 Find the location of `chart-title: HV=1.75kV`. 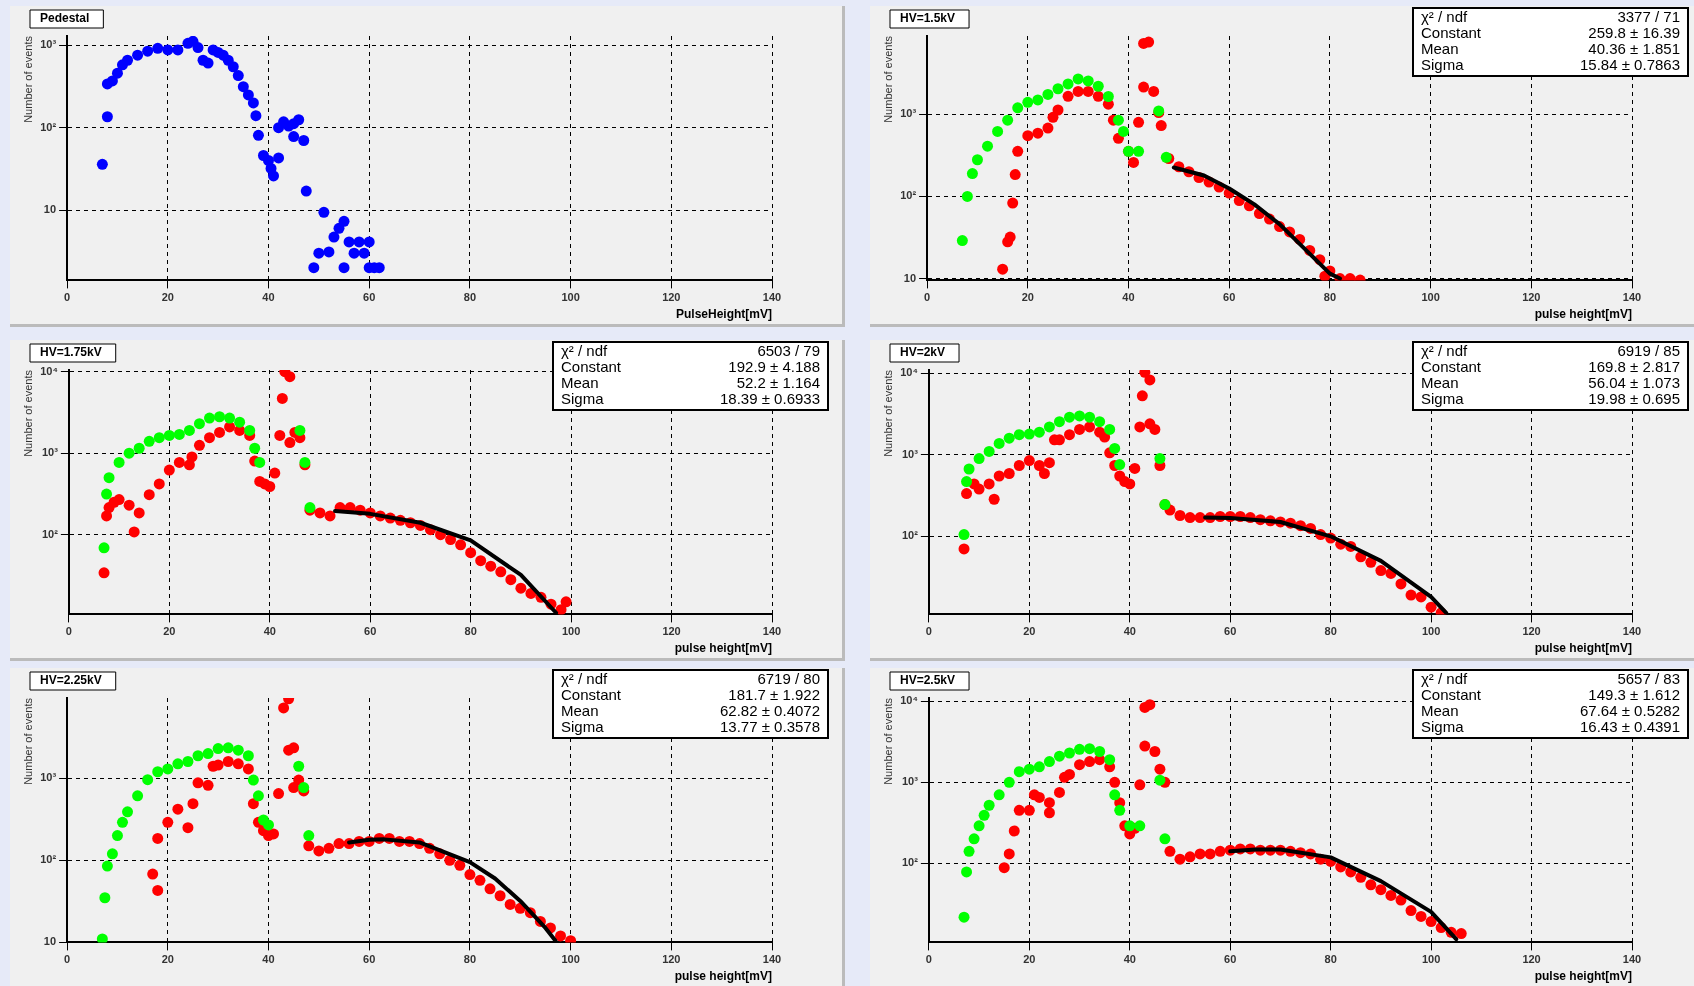

chart-title: HV=1.75kV is located at coordinates (71, 352).